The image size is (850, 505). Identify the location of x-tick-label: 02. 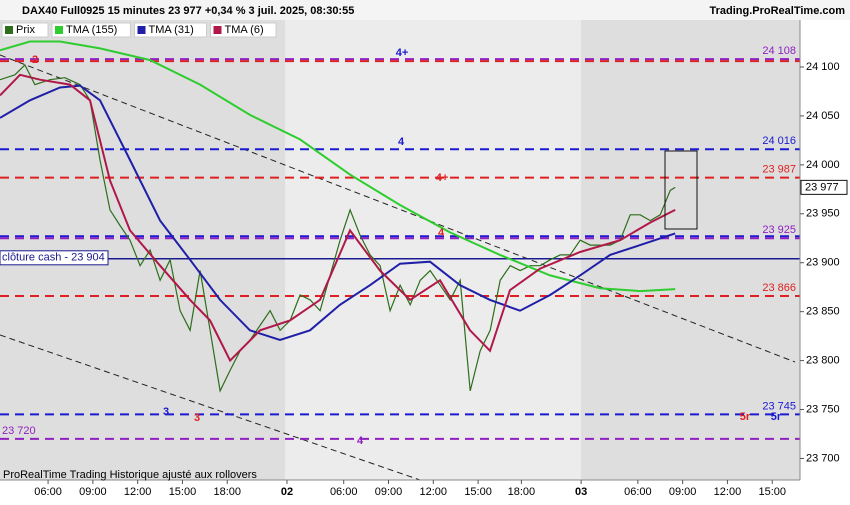
(287, 492).